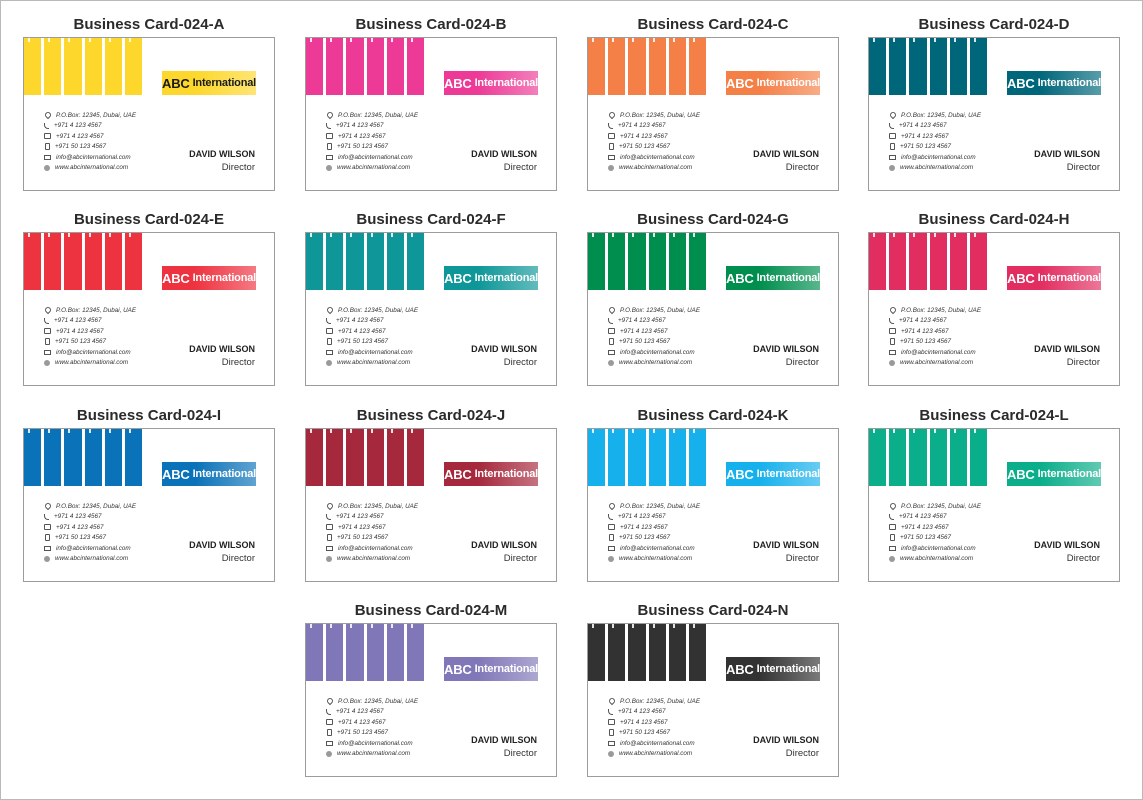 The image size is (1143, 800). I want to click on person-name: DAVID WILSON, so click(504, 154).